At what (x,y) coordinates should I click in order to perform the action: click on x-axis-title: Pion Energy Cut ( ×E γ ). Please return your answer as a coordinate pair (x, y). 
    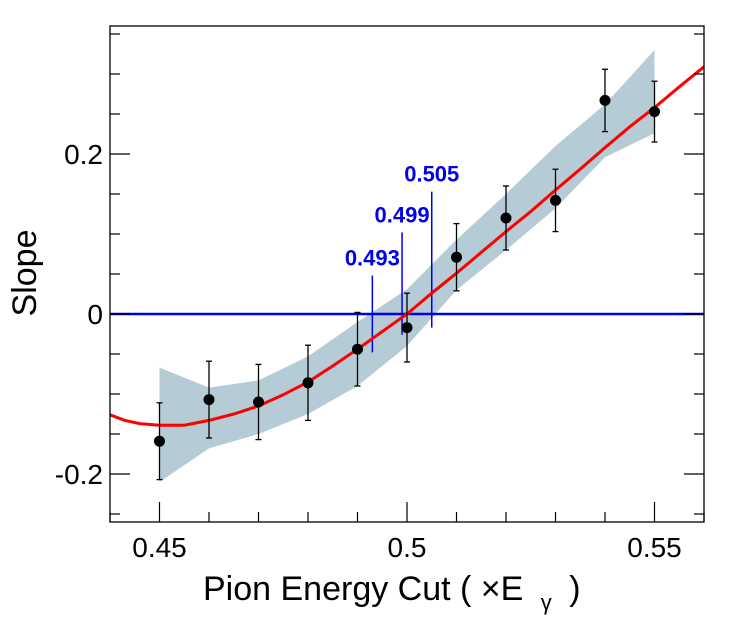
    Looking at the image, I should click on (392, 594).